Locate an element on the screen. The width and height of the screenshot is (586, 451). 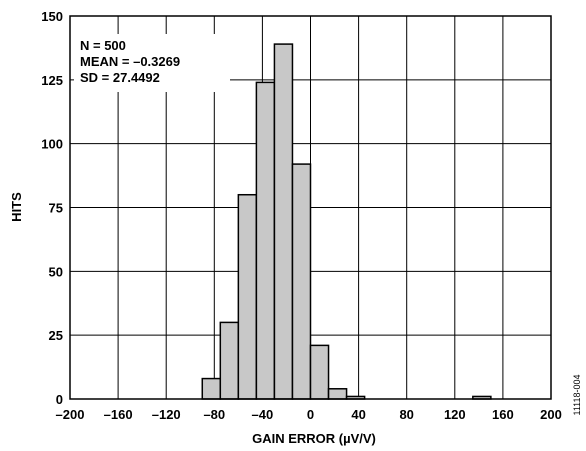
x-tick-label: –160 is located at coordinates (118, 414).